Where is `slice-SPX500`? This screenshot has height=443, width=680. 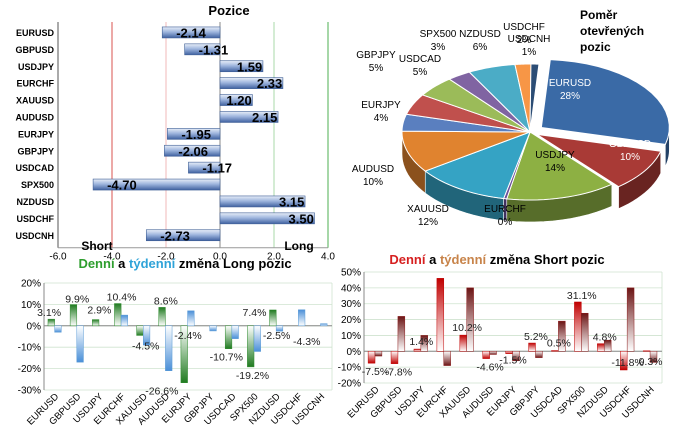 slice-SPX500 is located at coordinates (489, 102).